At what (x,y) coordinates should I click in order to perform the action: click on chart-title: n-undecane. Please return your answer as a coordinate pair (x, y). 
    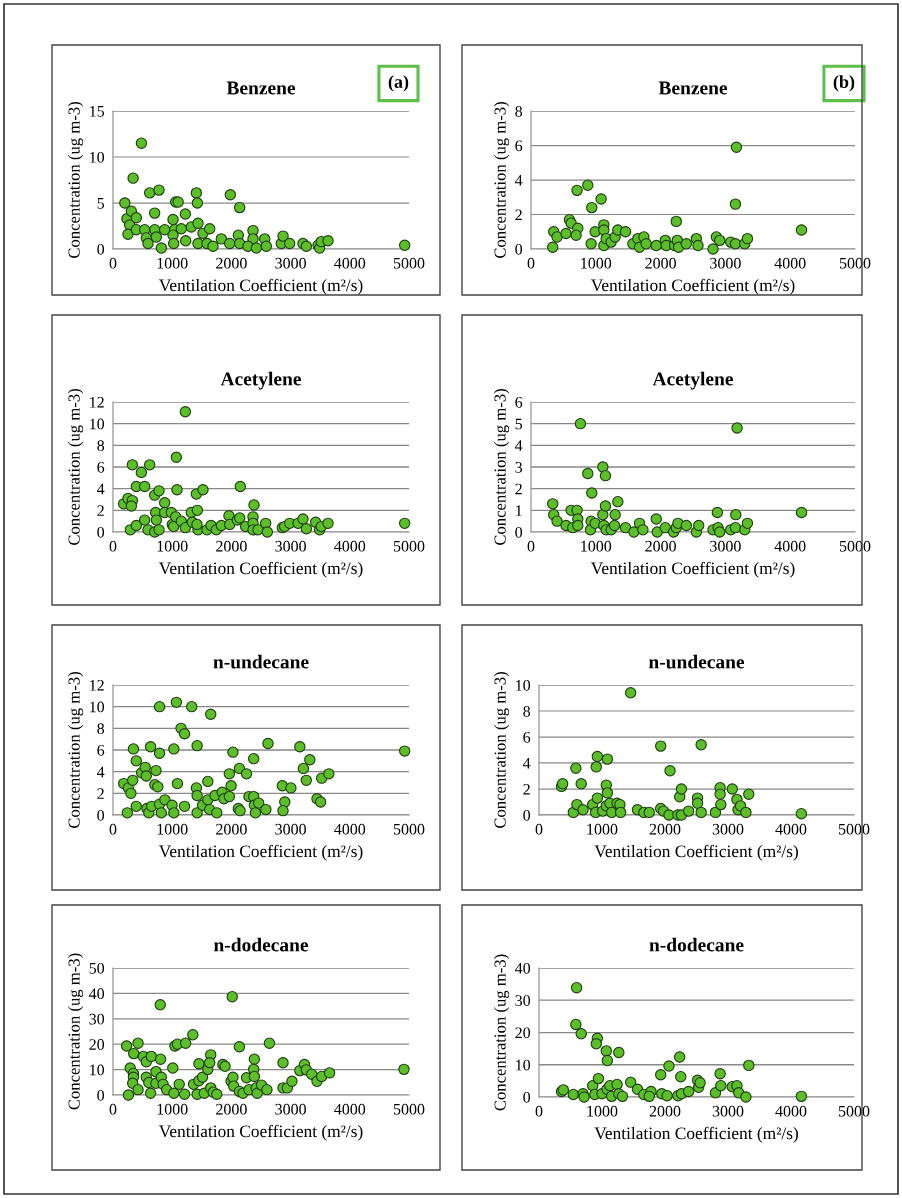
    Looking at the image, I should click on (261, 661).